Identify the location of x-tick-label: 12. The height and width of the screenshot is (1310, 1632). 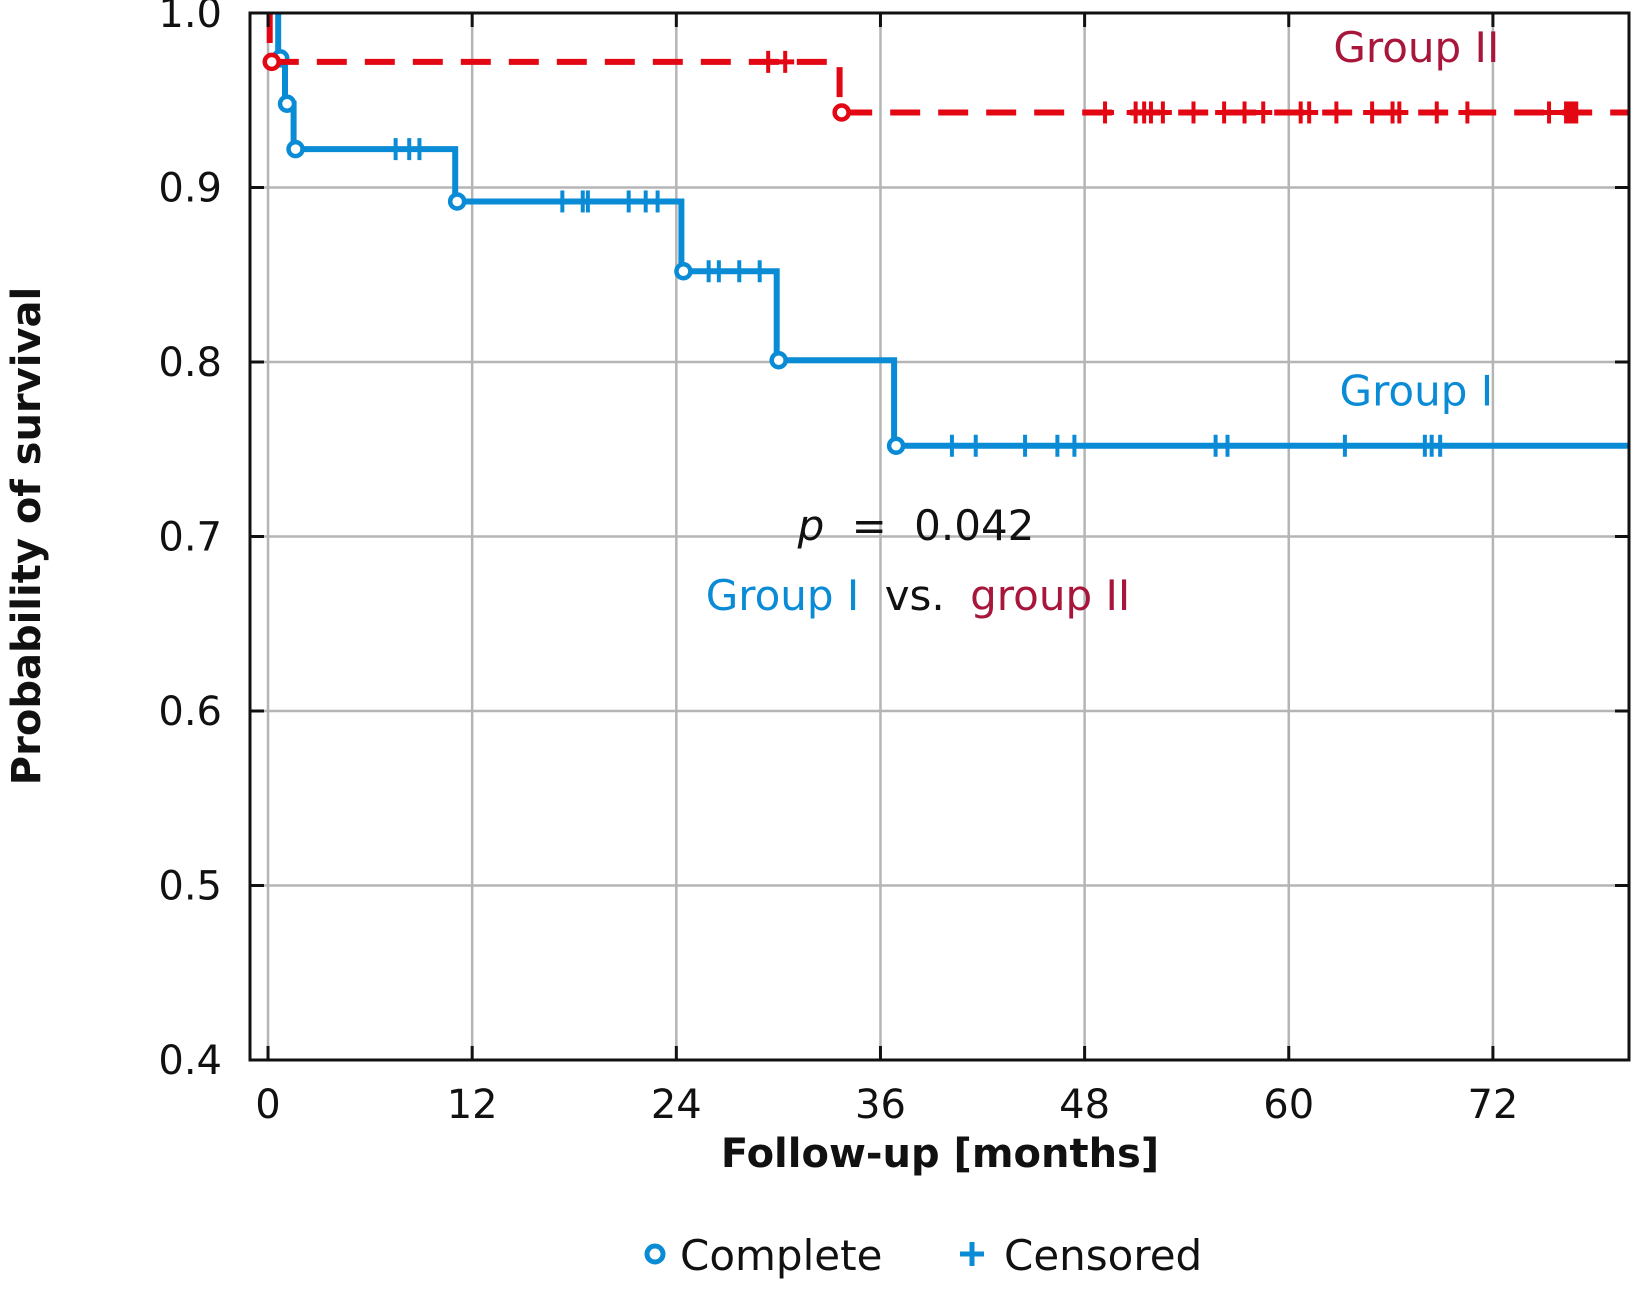
(472, 1105).